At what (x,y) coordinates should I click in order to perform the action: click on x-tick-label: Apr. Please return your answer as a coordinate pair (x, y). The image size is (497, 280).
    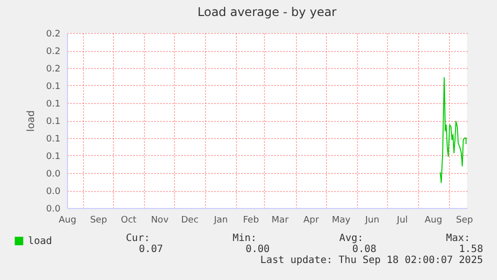
    Looking at the image, I should click on (311, 221).